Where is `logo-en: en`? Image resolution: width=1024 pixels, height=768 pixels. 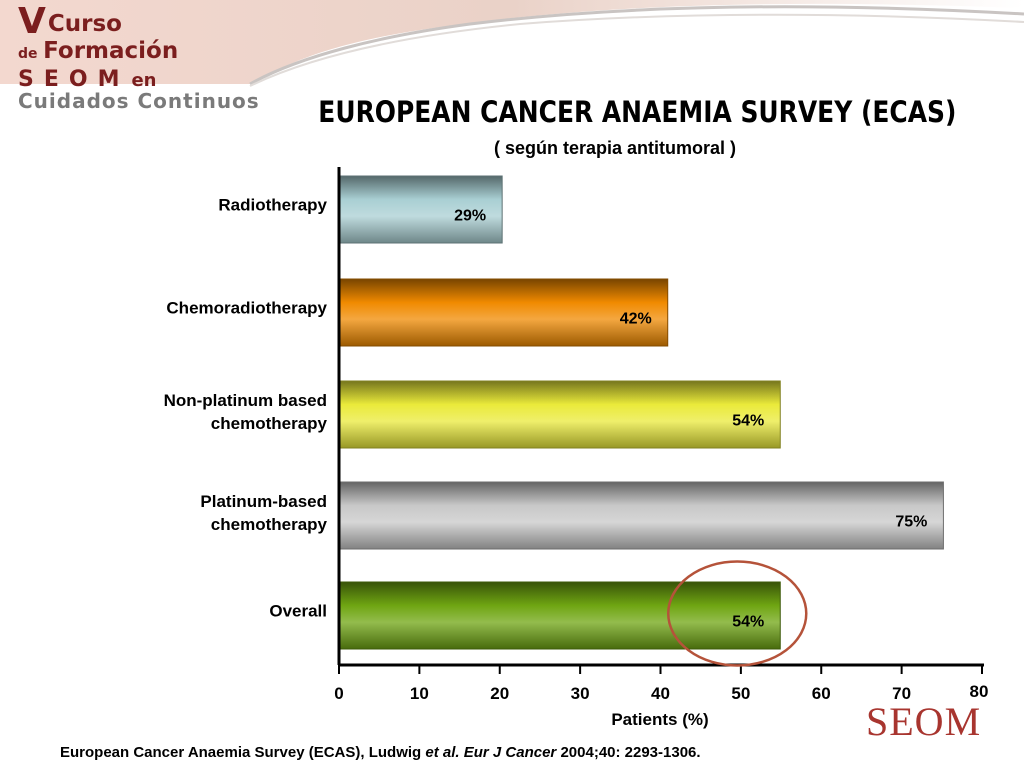 logo-en: en is located at coordinates (144, 80).